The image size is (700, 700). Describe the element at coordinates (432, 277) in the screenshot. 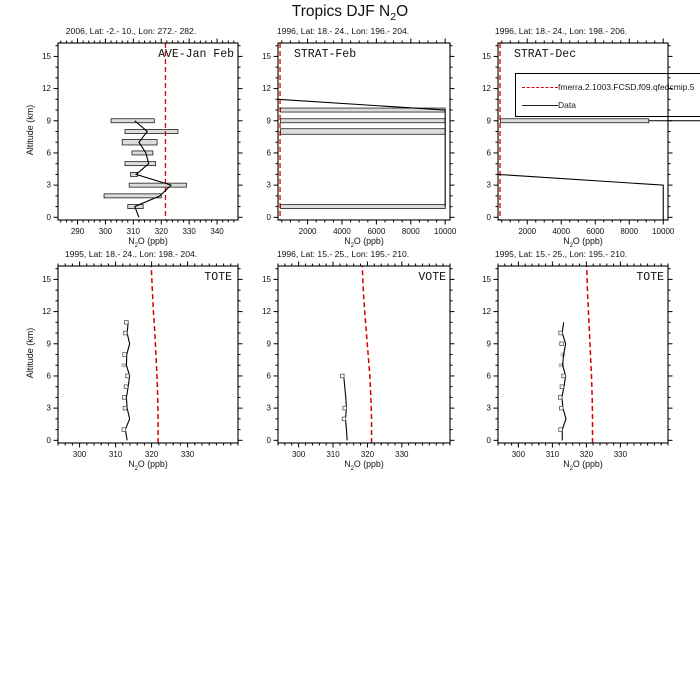

I see `panel-label-vote: VOTE` at that location.